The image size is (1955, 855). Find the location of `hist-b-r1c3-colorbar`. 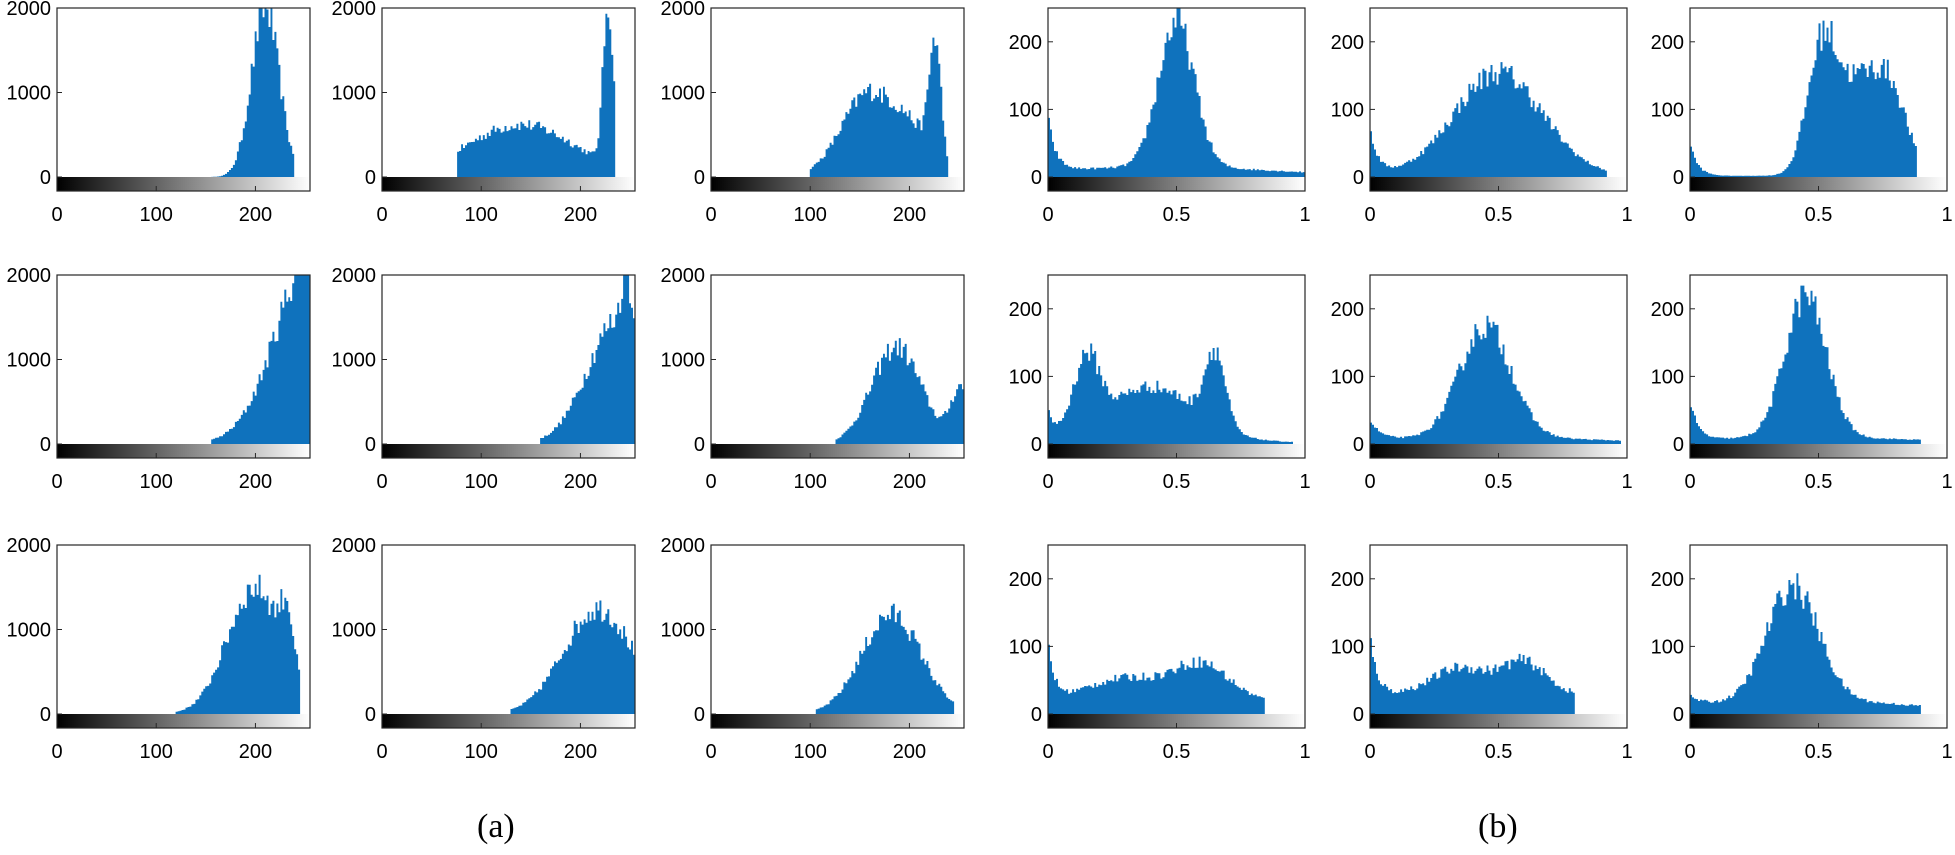

hist-b-r1c3-colorbar is located at coordinates (1818, 184).